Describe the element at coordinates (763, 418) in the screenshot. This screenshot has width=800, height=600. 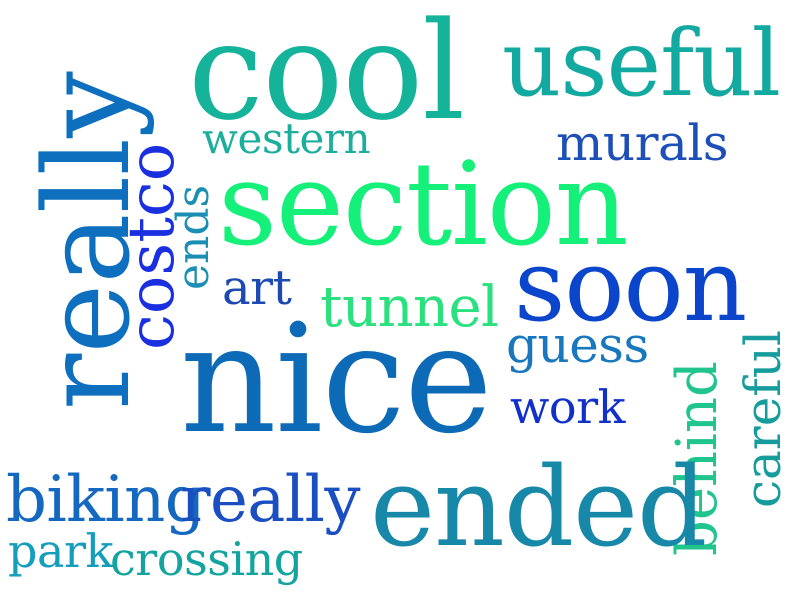
I see `word-careful: careful` at that location.